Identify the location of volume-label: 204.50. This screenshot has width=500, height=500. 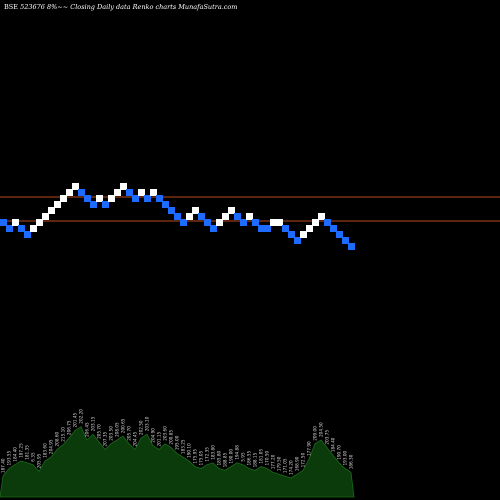
(321, 429).